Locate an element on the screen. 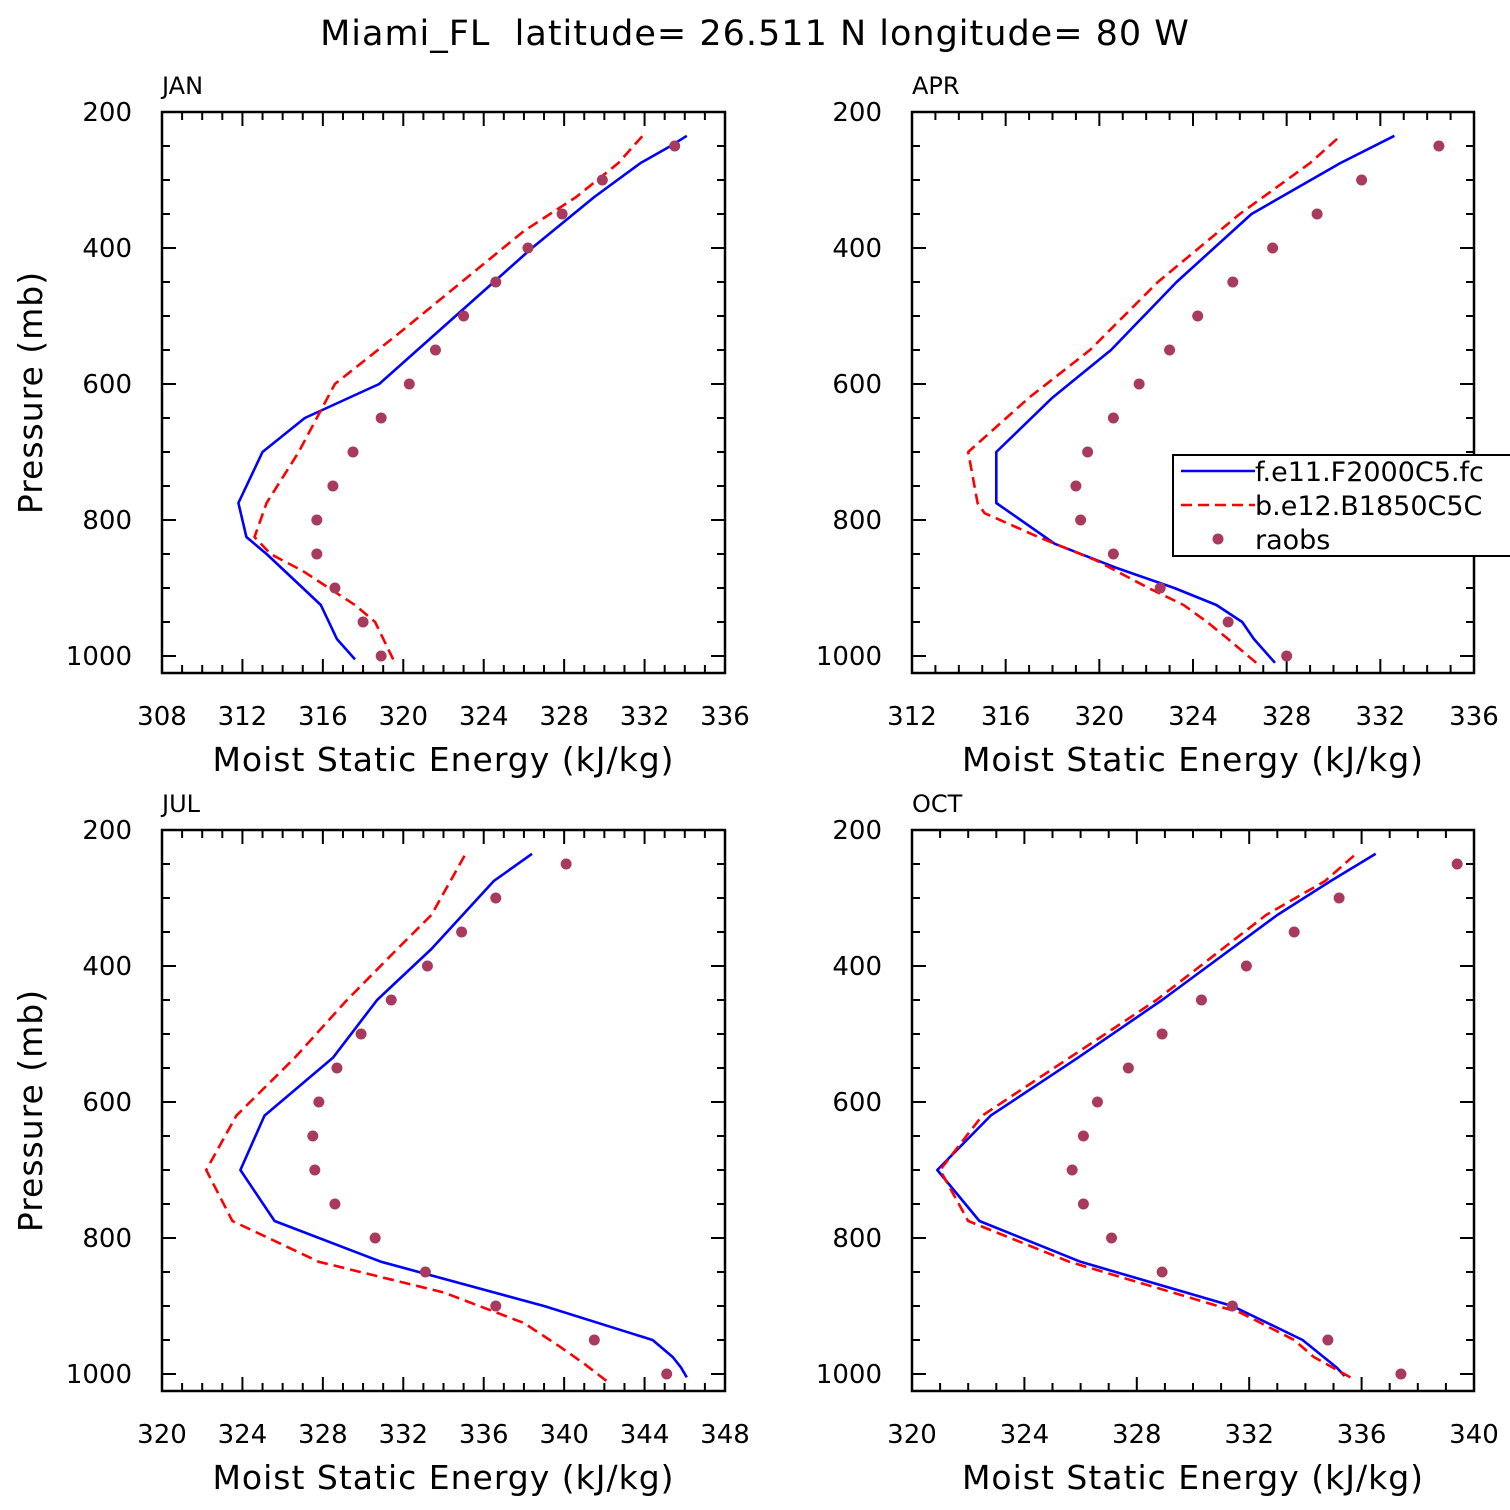  x-tick-label: 344 is located at coordinates (645, 1435).